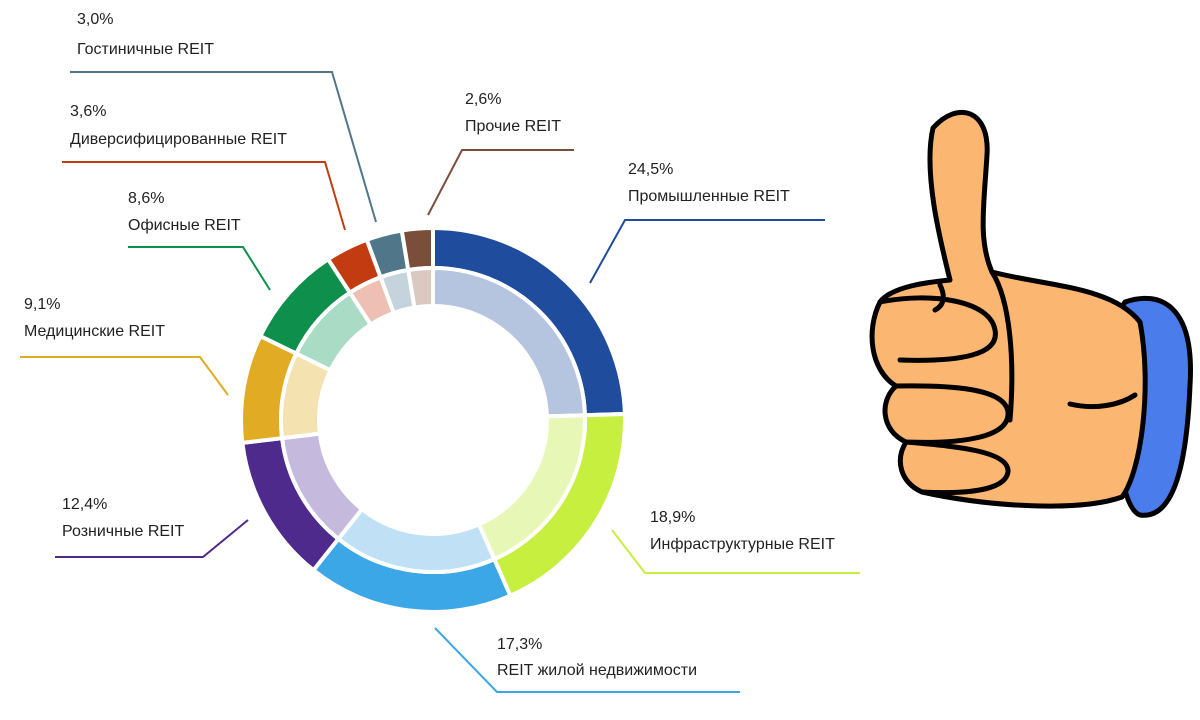 This screenshot has height=720, width=1200. I want to click on hand, so click(1008, 309).